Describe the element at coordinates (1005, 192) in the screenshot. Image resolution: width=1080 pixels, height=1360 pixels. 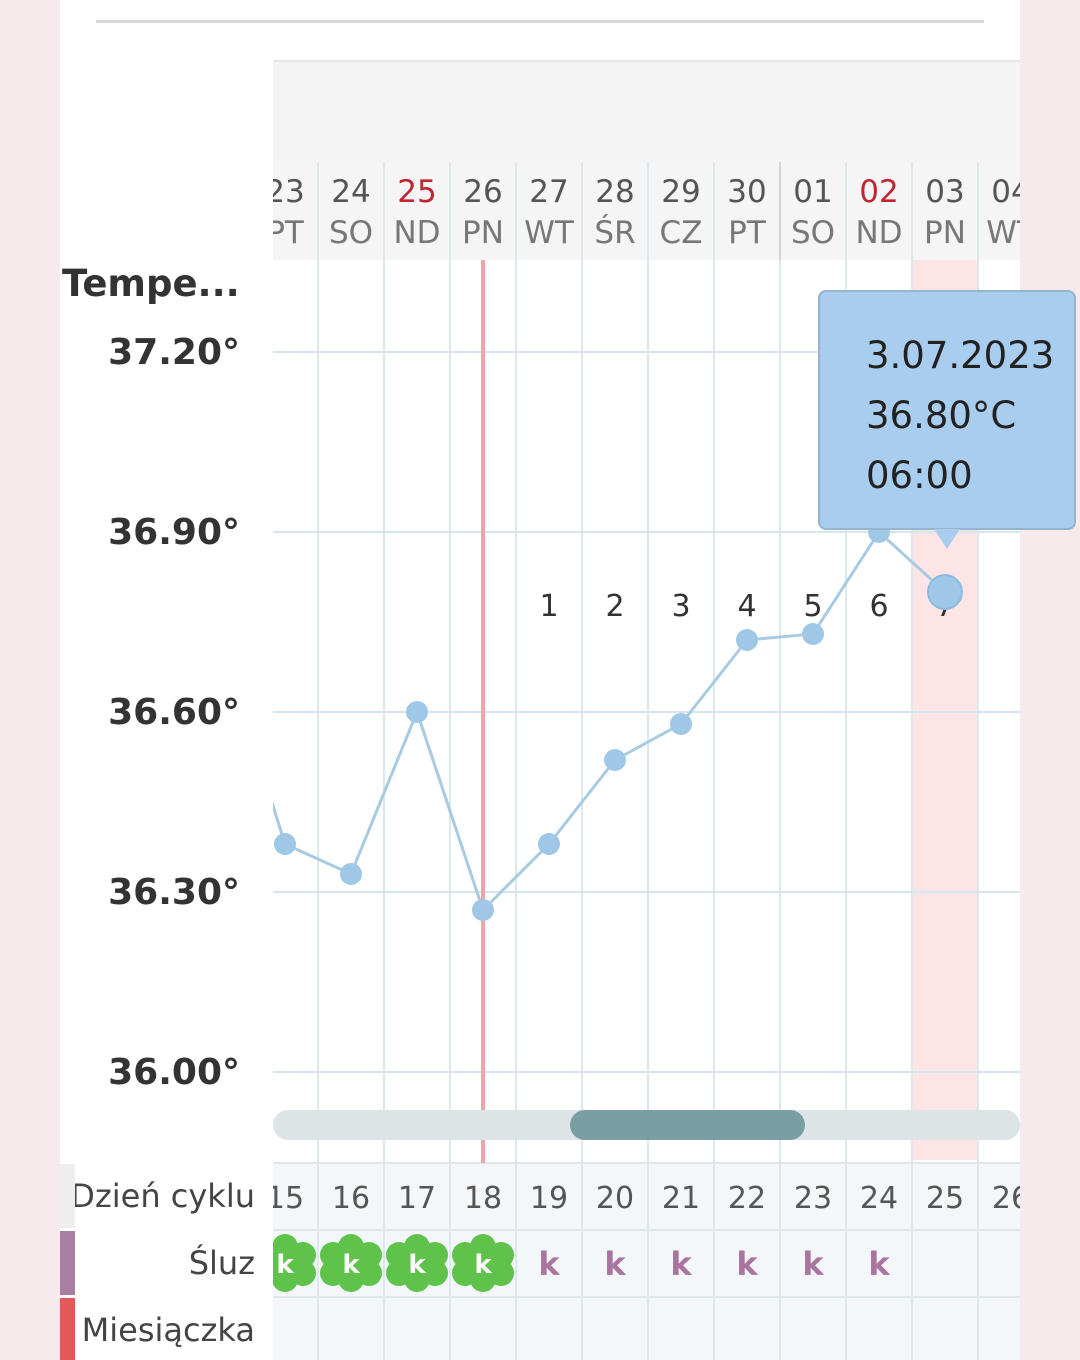
I see `x-tick-date: 04` at that location.